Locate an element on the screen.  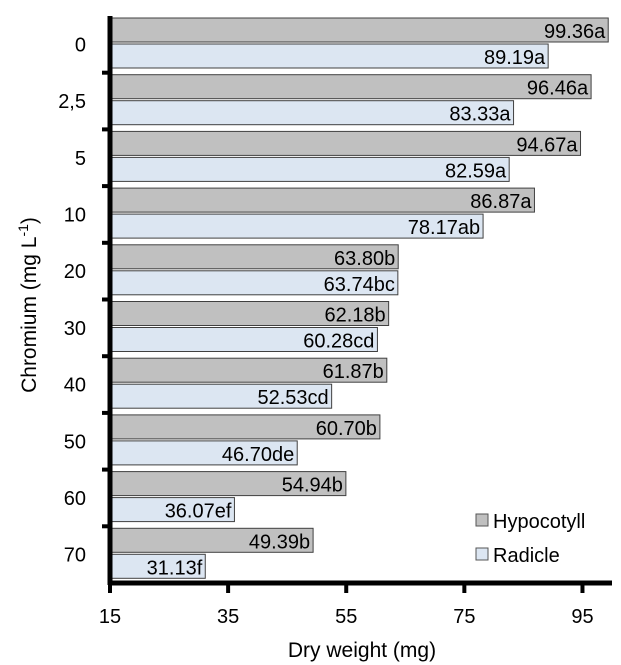
x-tick-label-0: 15 is located at coordinates (110, 617).